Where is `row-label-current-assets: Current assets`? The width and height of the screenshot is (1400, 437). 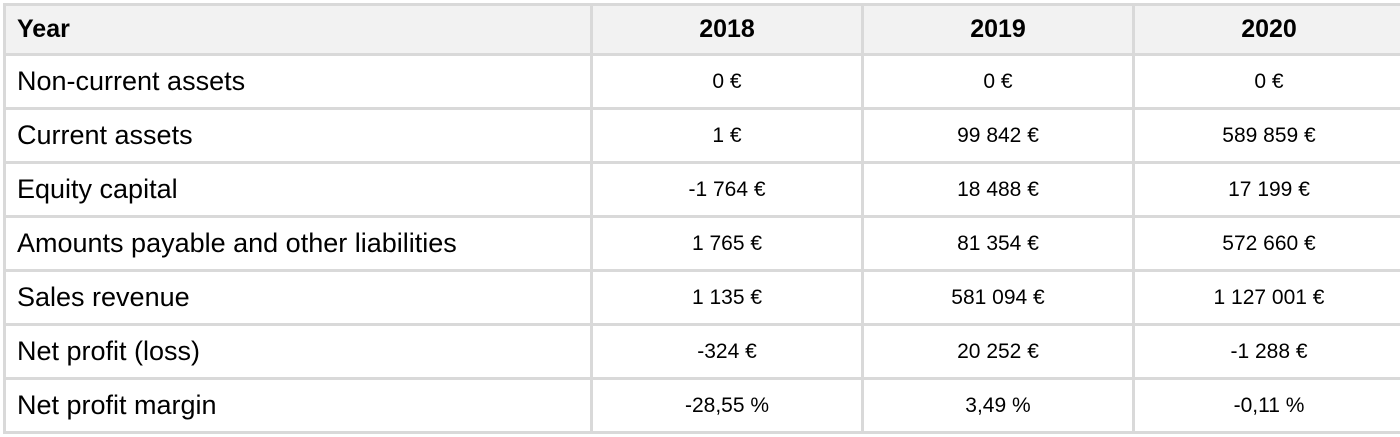
row-label-current-assets: Current assets is located at coordinates (298, 135).